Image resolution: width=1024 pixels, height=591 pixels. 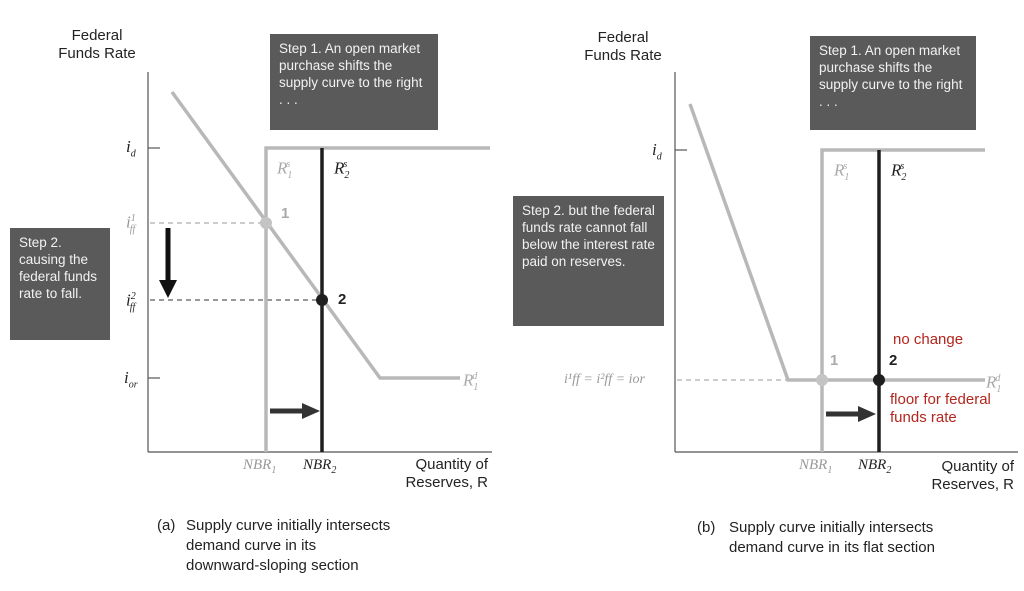 What do you see at coordinates (471, 382) in the screenshot?
I see `panel-a-label-r1d: R1d` at bounding box center [471, 382].